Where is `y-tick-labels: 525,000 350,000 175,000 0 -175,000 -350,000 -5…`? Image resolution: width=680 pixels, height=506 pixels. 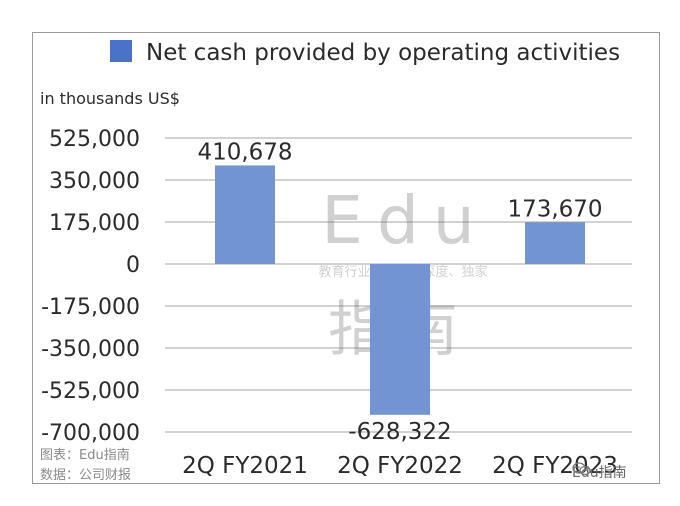 y-tick-labels: 525,000 350,000 175,000 0 -175,000 -350,000 -5… is located at coordinates (90, 286).